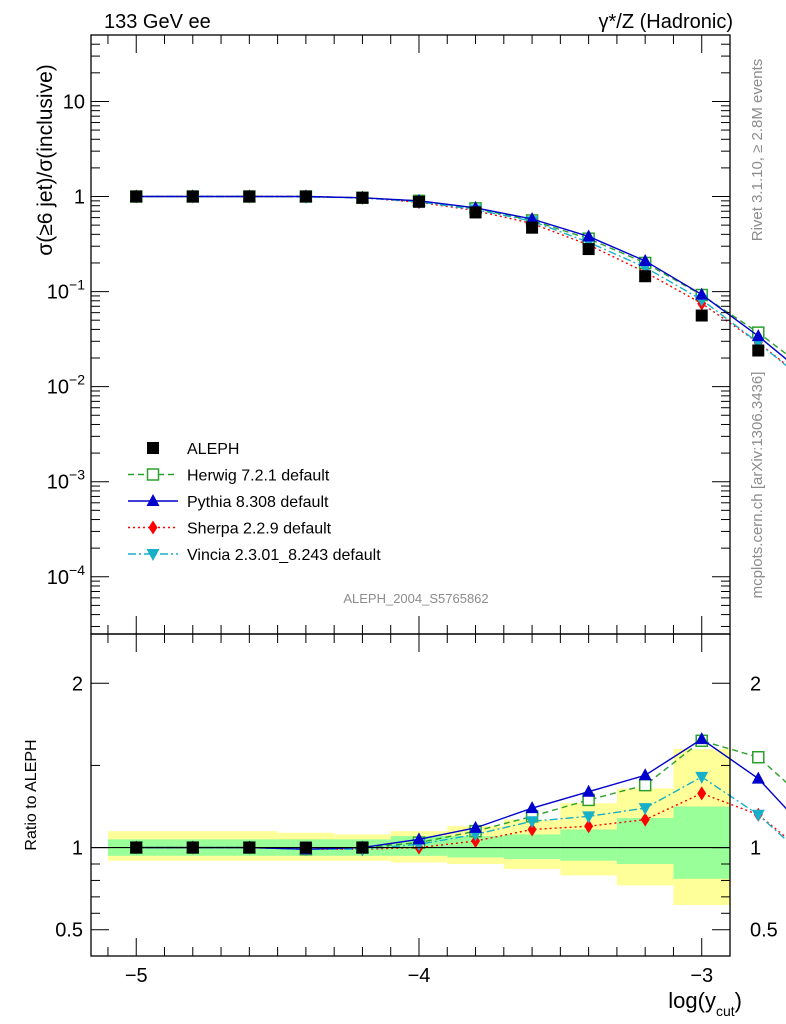 Image resolution: width=786 pixels, height=1024 pixels. Describe the element at coordinates (258, 476) in the screenshot. I see `legend-label-herwig: Herwig 7.2.1 default` at that location.